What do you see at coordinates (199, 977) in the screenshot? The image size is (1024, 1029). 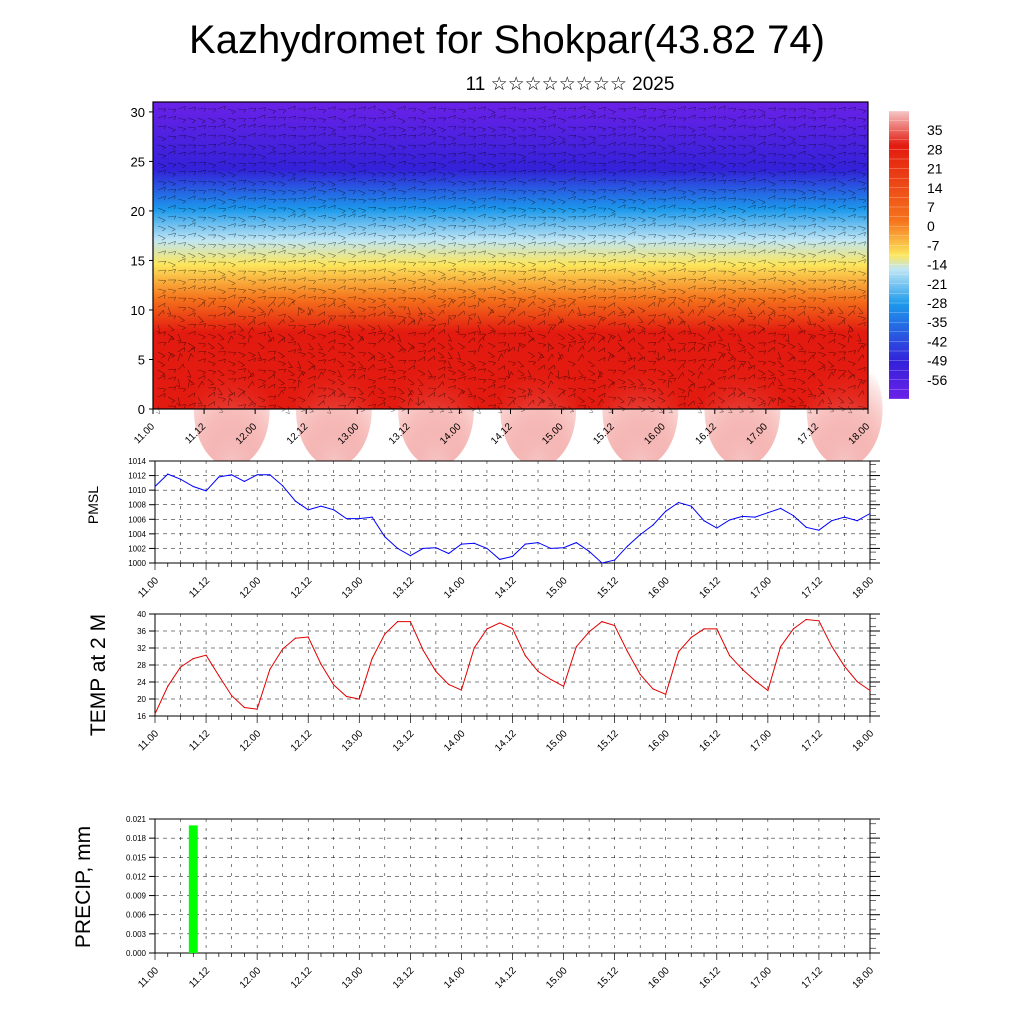 I see `xtick-label-3-1: 11.12` at bounding box center [199, 977].